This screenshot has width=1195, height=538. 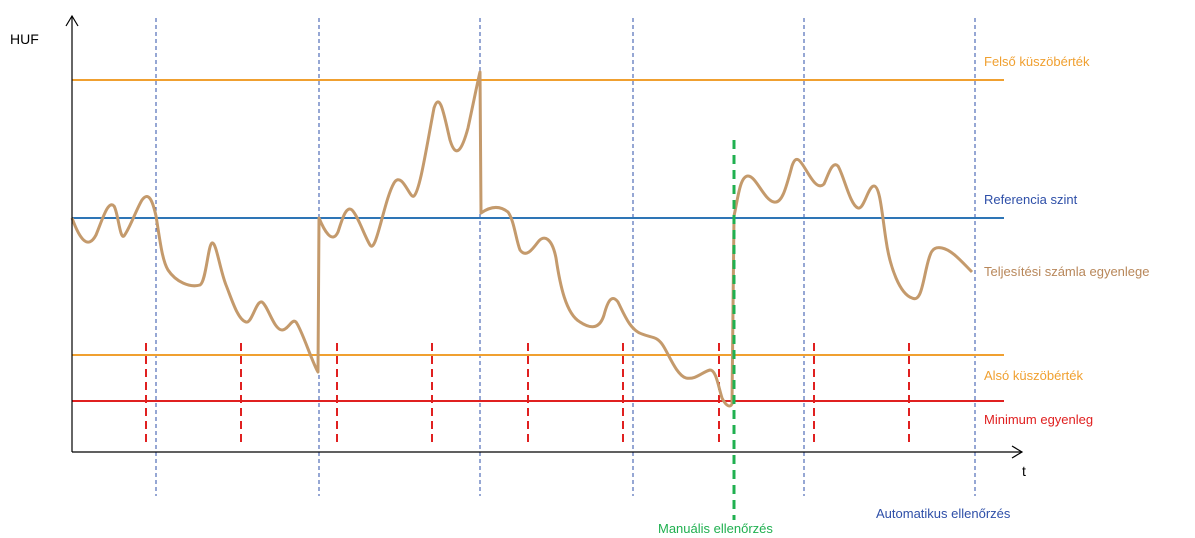 What do you see at coordinates (1066, 271) in the screenshot?
I see `balance-label: Teljesítési számla egyenlege` at bounding box center [1066, 271].